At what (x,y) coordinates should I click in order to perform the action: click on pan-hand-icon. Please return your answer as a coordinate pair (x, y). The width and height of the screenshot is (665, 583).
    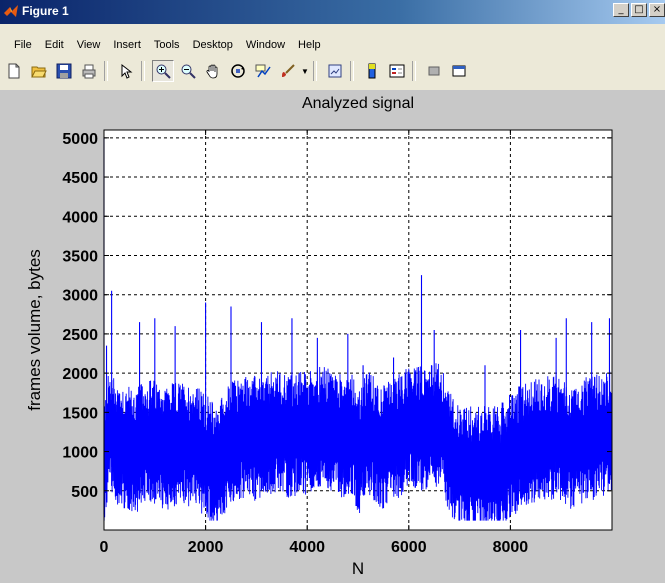
    Looking at the image, I should click on (213, 71).